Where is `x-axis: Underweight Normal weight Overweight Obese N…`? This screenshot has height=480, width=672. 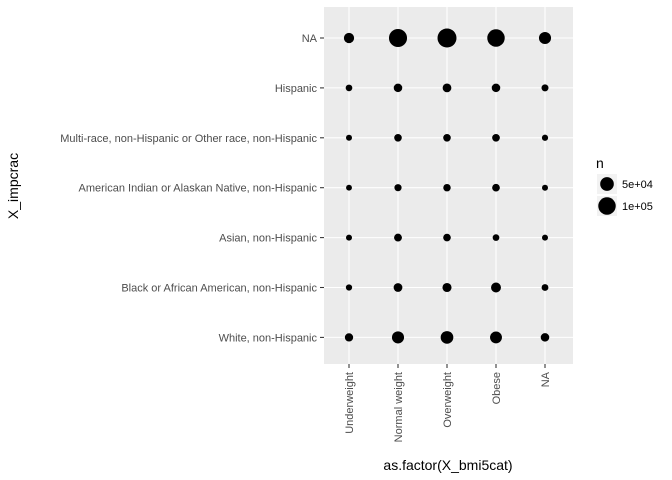 x-axis: Underweight Normal weight Overweight Obese N… is located at coordinates (448, 403).